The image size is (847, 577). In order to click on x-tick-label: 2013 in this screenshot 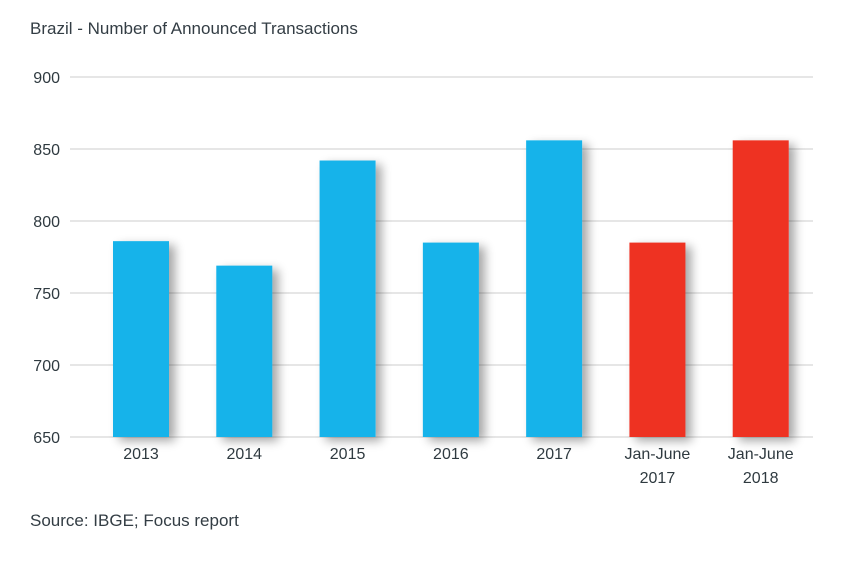, I will do `click(141, 454)`.